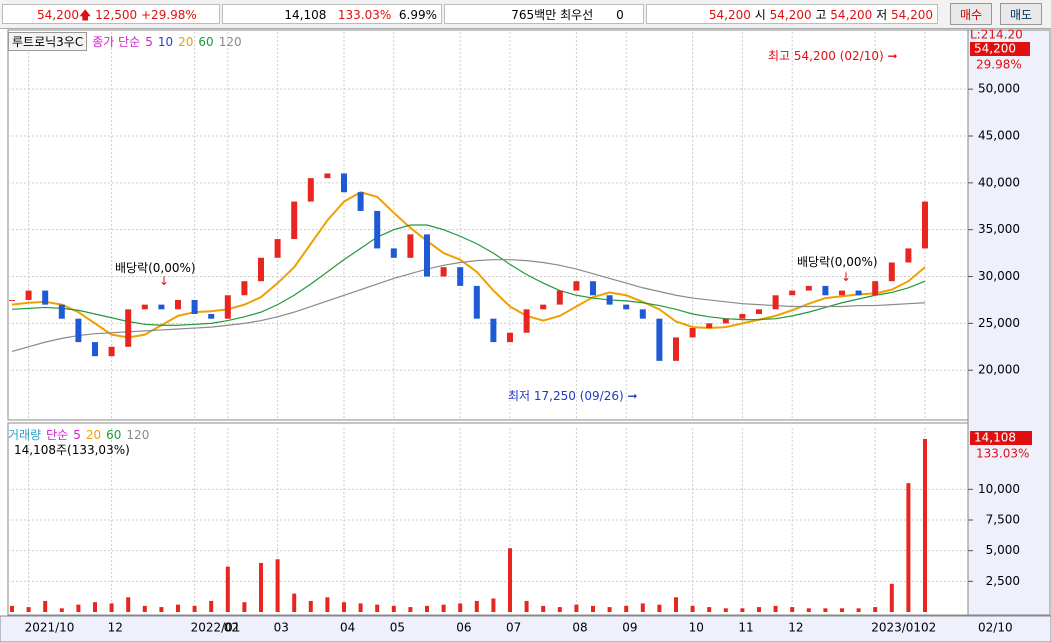  What do you see at coordinates (116, 15) in the screenshot?
I see `change: 12,500` at bounding box center [116, 15].